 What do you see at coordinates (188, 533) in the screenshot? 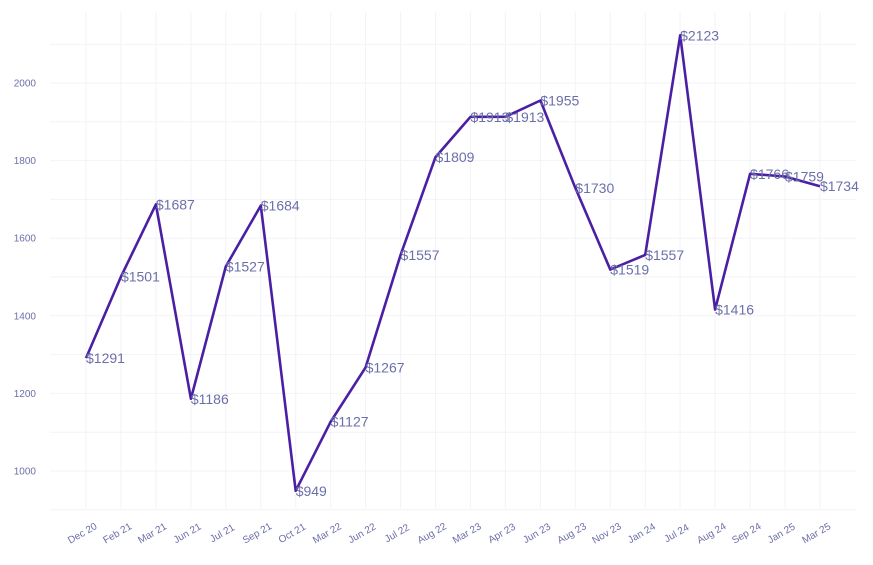
I see `x-tick-label: Jun 21` at bounding box center [188, 533].